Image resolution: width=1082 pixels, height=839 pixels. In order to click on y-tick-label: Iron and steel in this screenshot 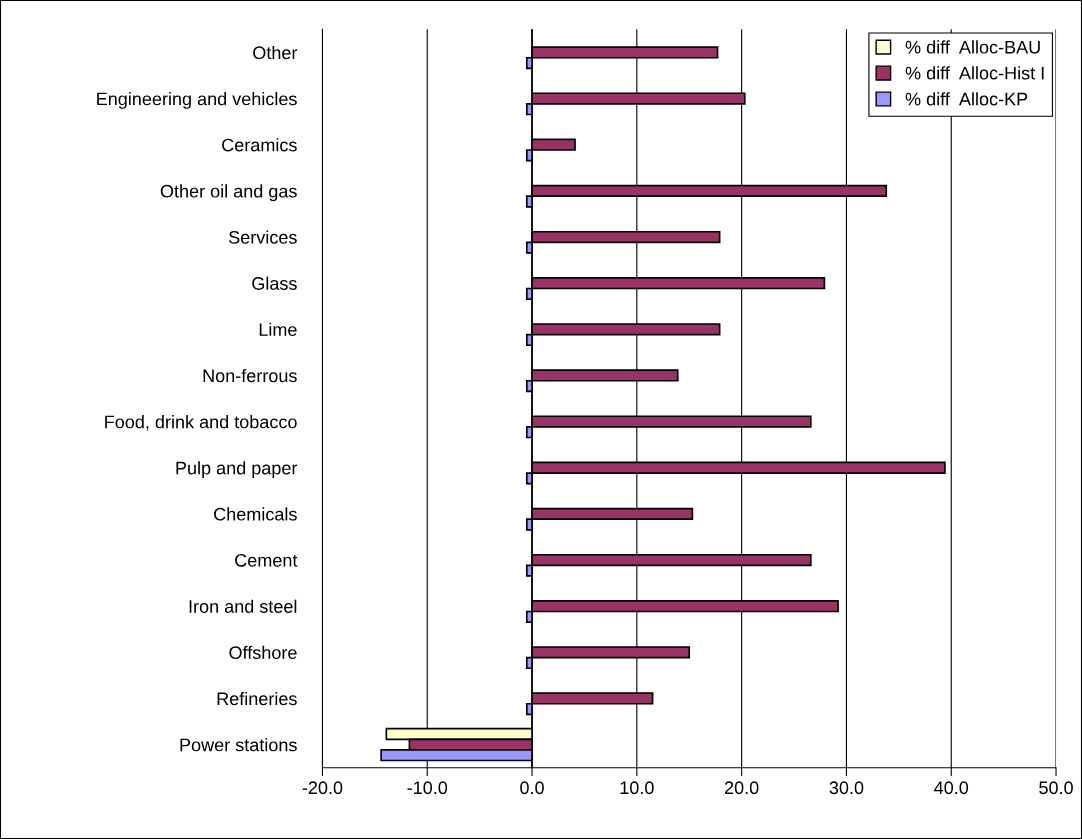, I will do `click(243, 606)`.